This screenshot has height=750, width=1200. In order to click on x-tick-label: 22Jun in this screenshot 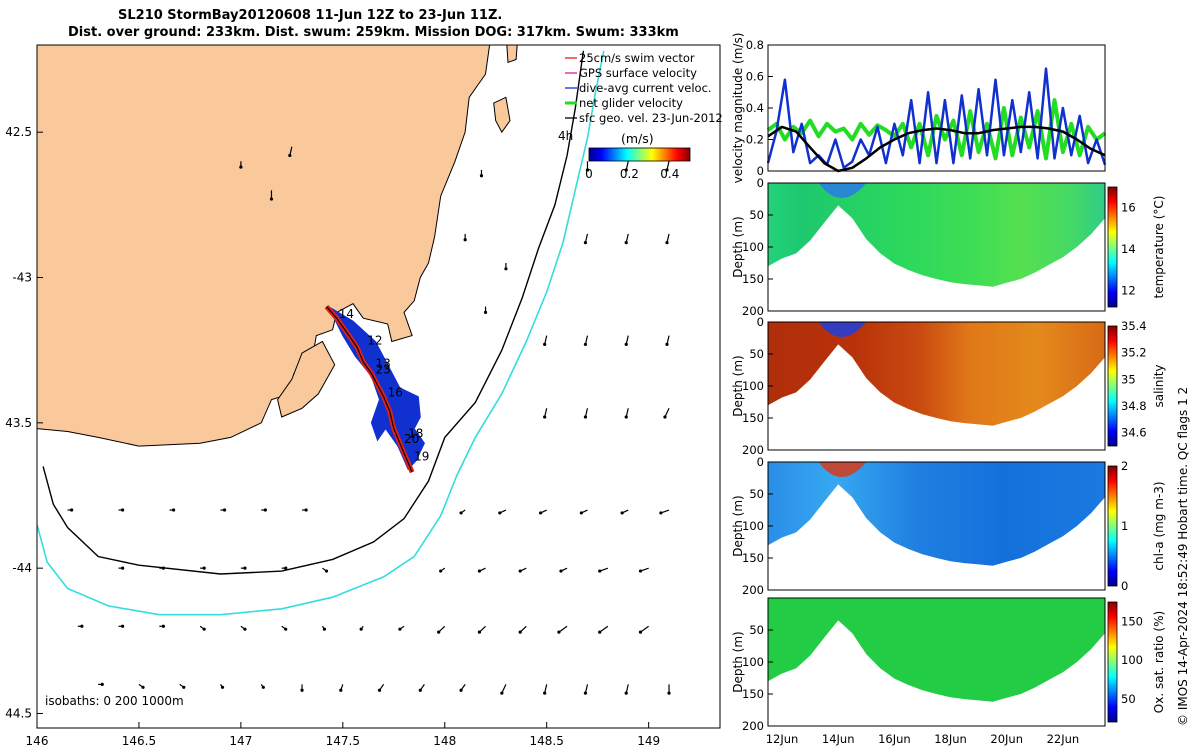, I will do `click(1063, 739)`.